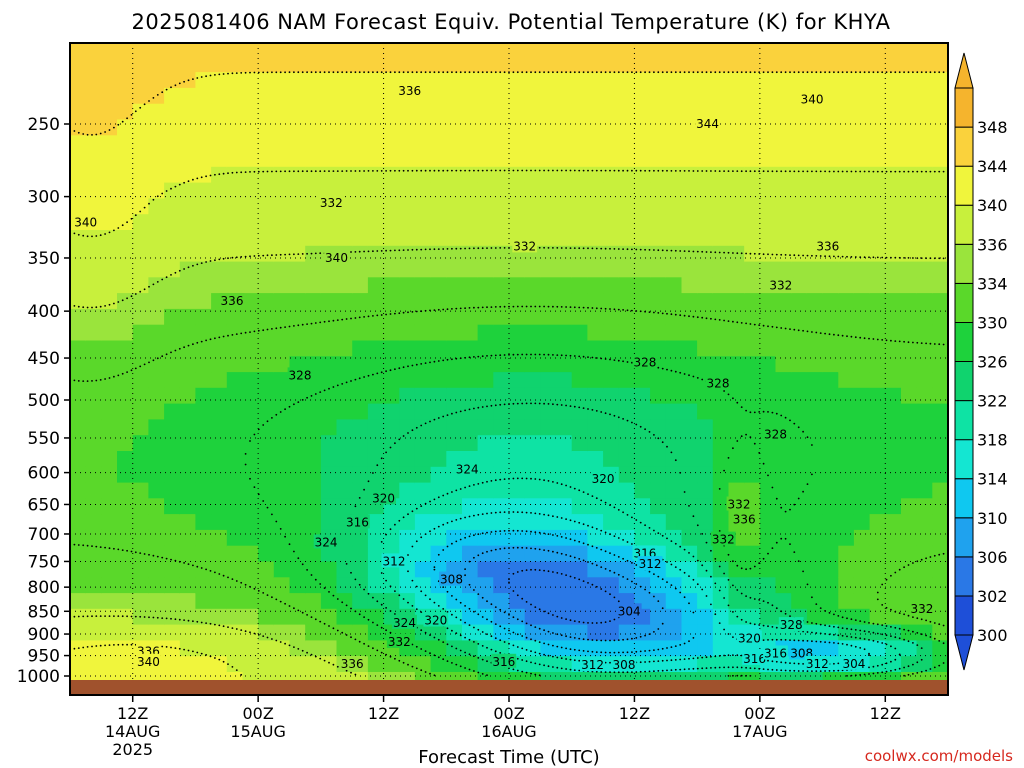 The width and height of the screenshot is (1024, 768). I want to click on y-tick-label: 600, so click(44, 474).